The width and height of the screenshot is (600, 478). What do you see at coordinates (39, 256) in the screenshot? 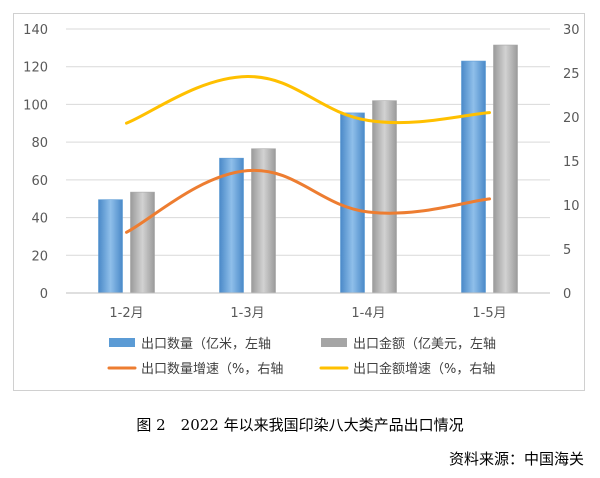
I see `y-left-tick-label: 20` at bounding box center [39, 256].